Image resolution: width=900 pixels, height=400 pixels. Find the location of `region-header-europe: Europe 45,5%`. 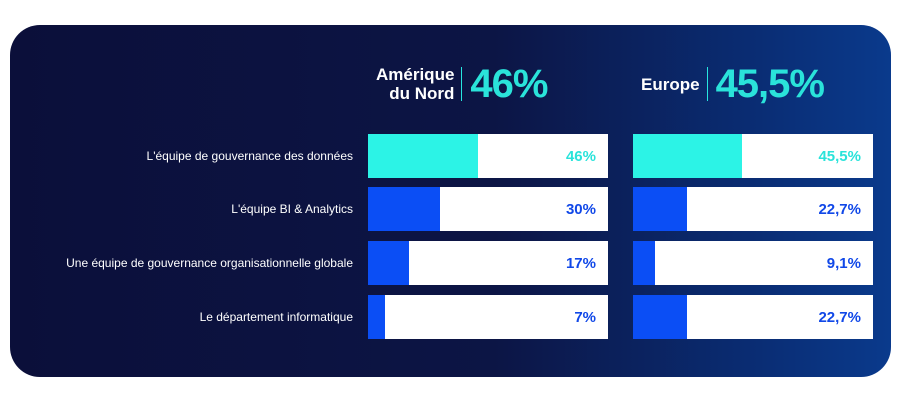

region-header-europe: Europe 45,5% is located at coordinates (733, 84).